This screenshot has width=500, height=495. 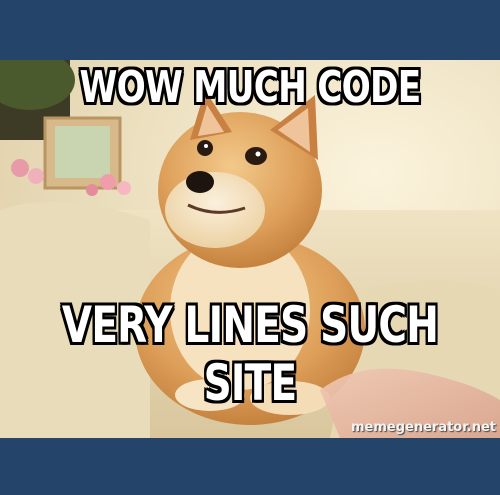 I want to click on bottom-frame-band, so click(x=250, y=466).